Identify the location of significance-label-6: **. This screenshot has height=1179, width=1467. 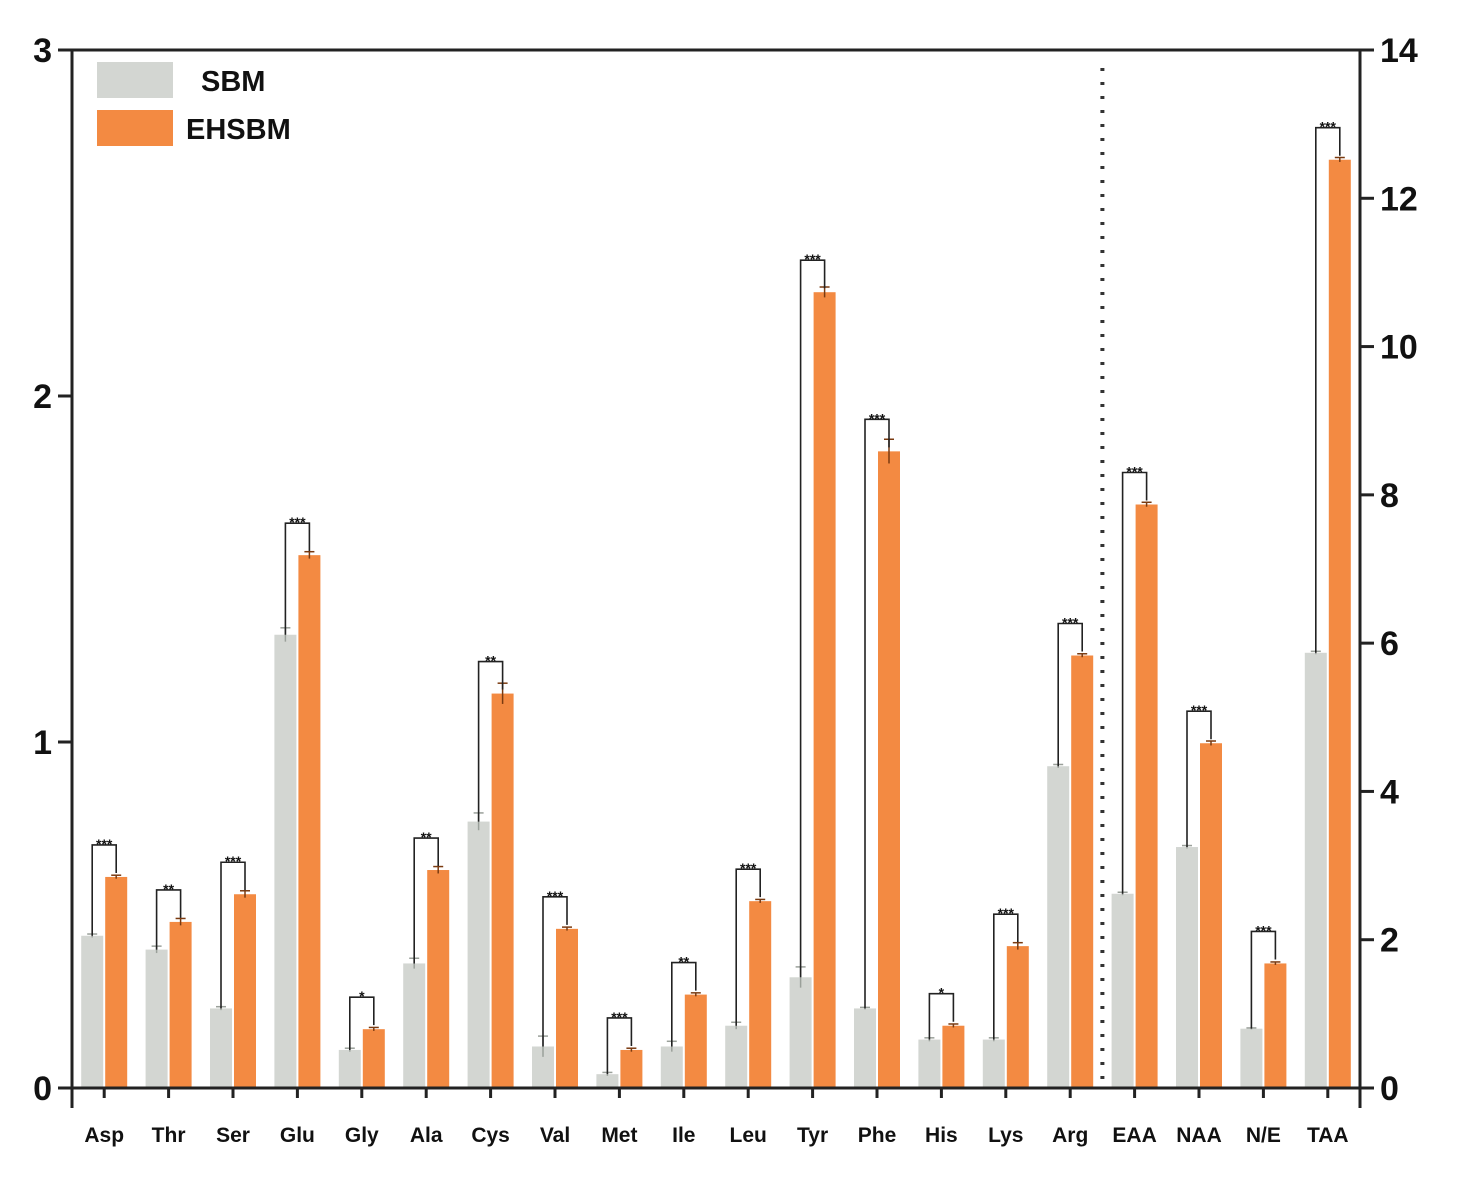
(490, 661).